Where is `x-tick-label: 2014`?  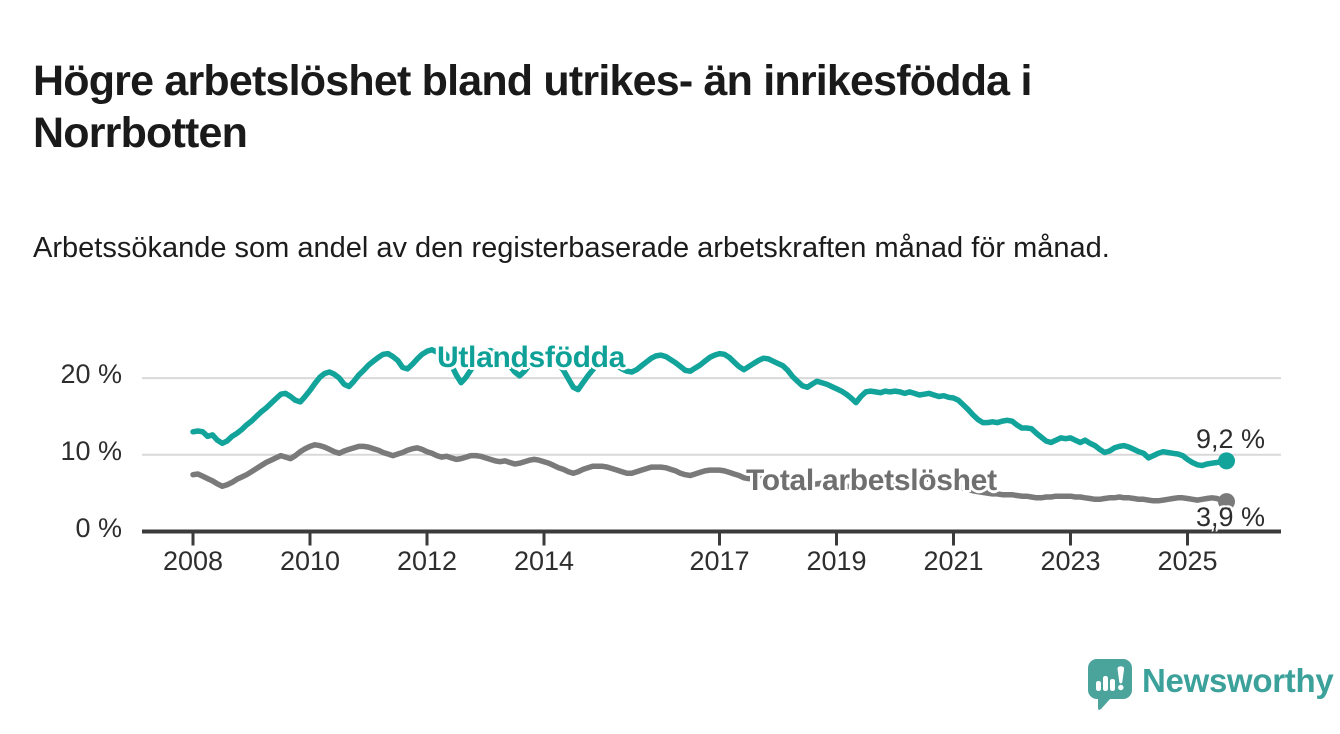
x-tick-label: 2014 is located at coordinates (544, 561).